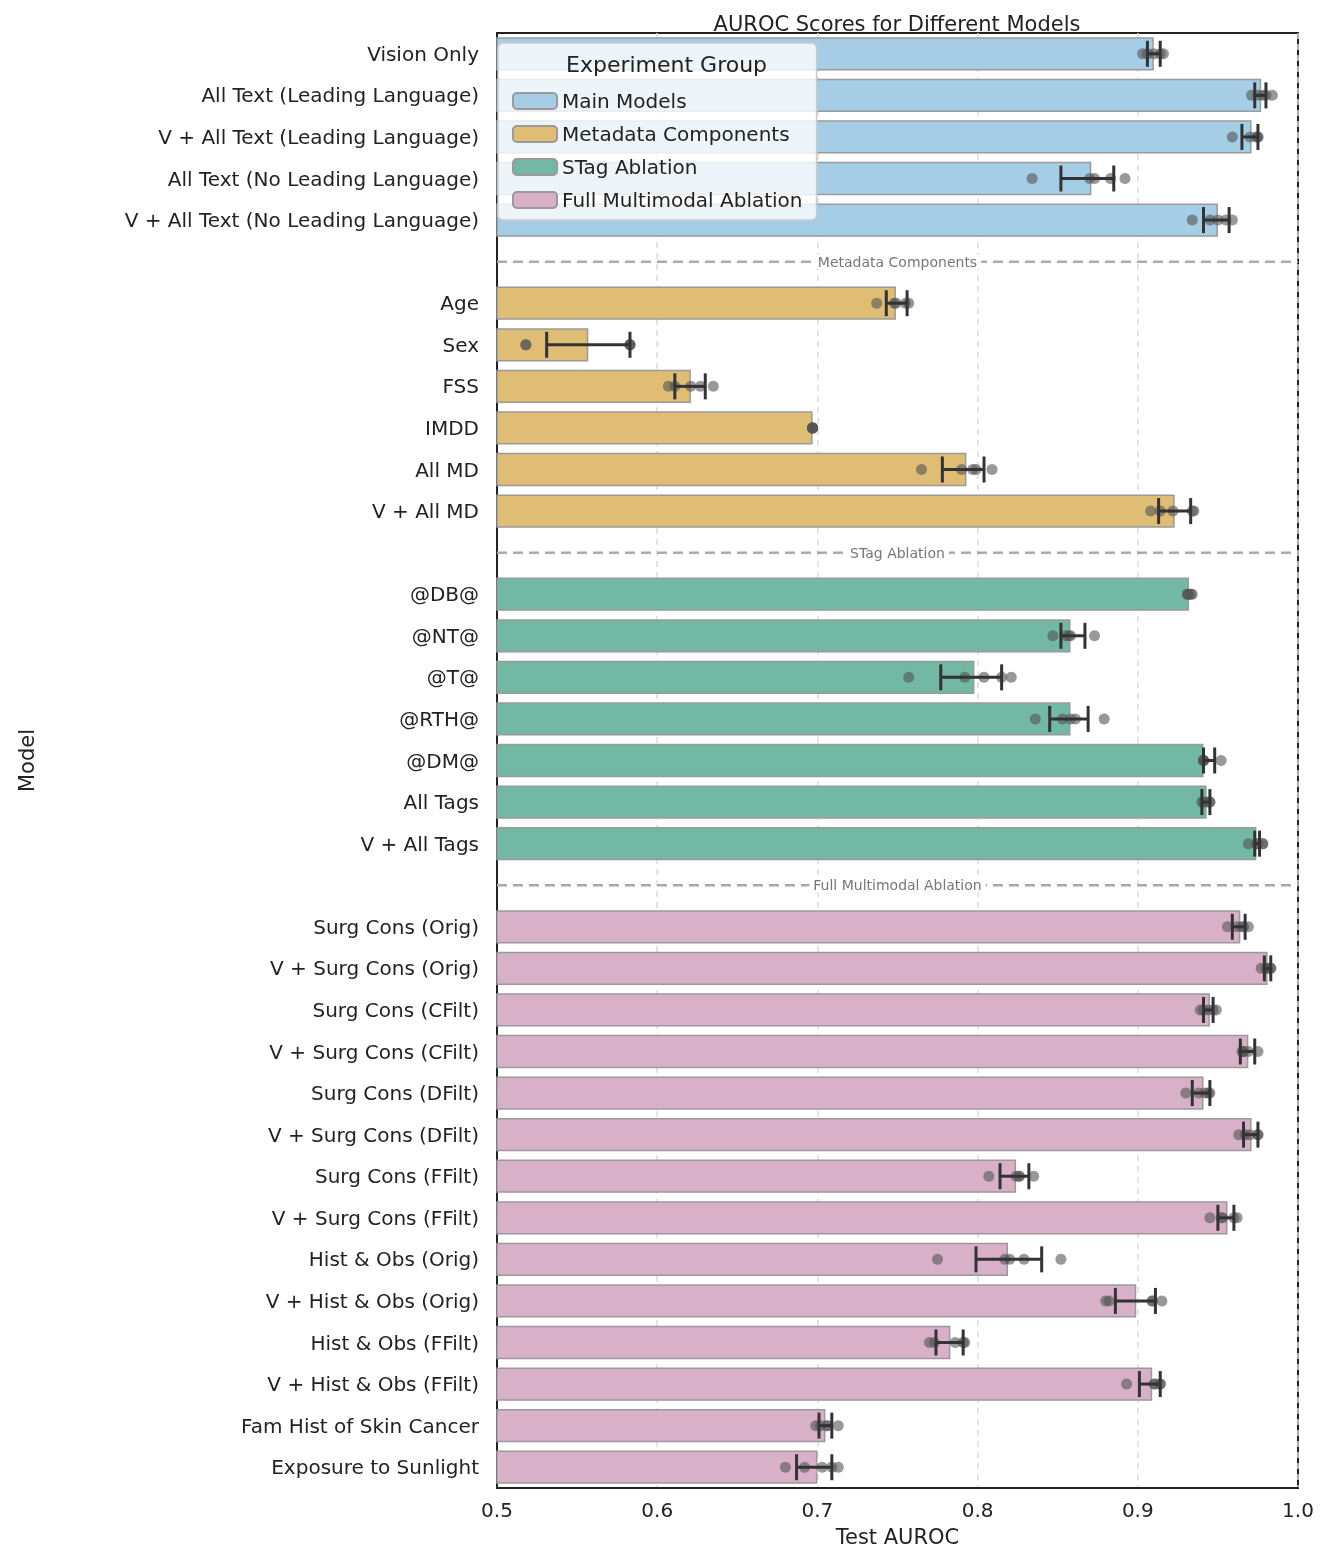 The width and height of the screenshot is (1333, 1564). I want to click on y-tick-label: Fam Hist of Skin Cancer, so click(360, 1425).